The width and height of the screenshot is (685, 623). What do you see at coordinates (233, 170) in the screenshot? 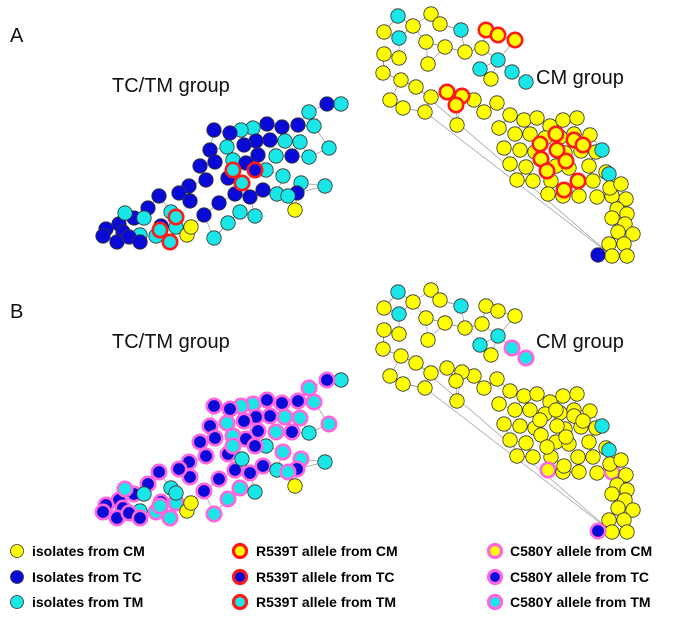
I see `isolate-node-tm-r539t` at bounding box center [233, 170].